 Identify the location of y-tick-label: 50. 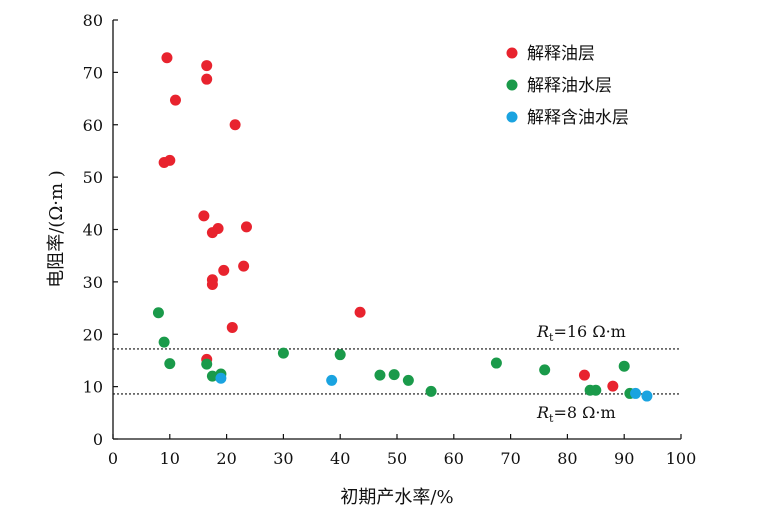
(93, 177).